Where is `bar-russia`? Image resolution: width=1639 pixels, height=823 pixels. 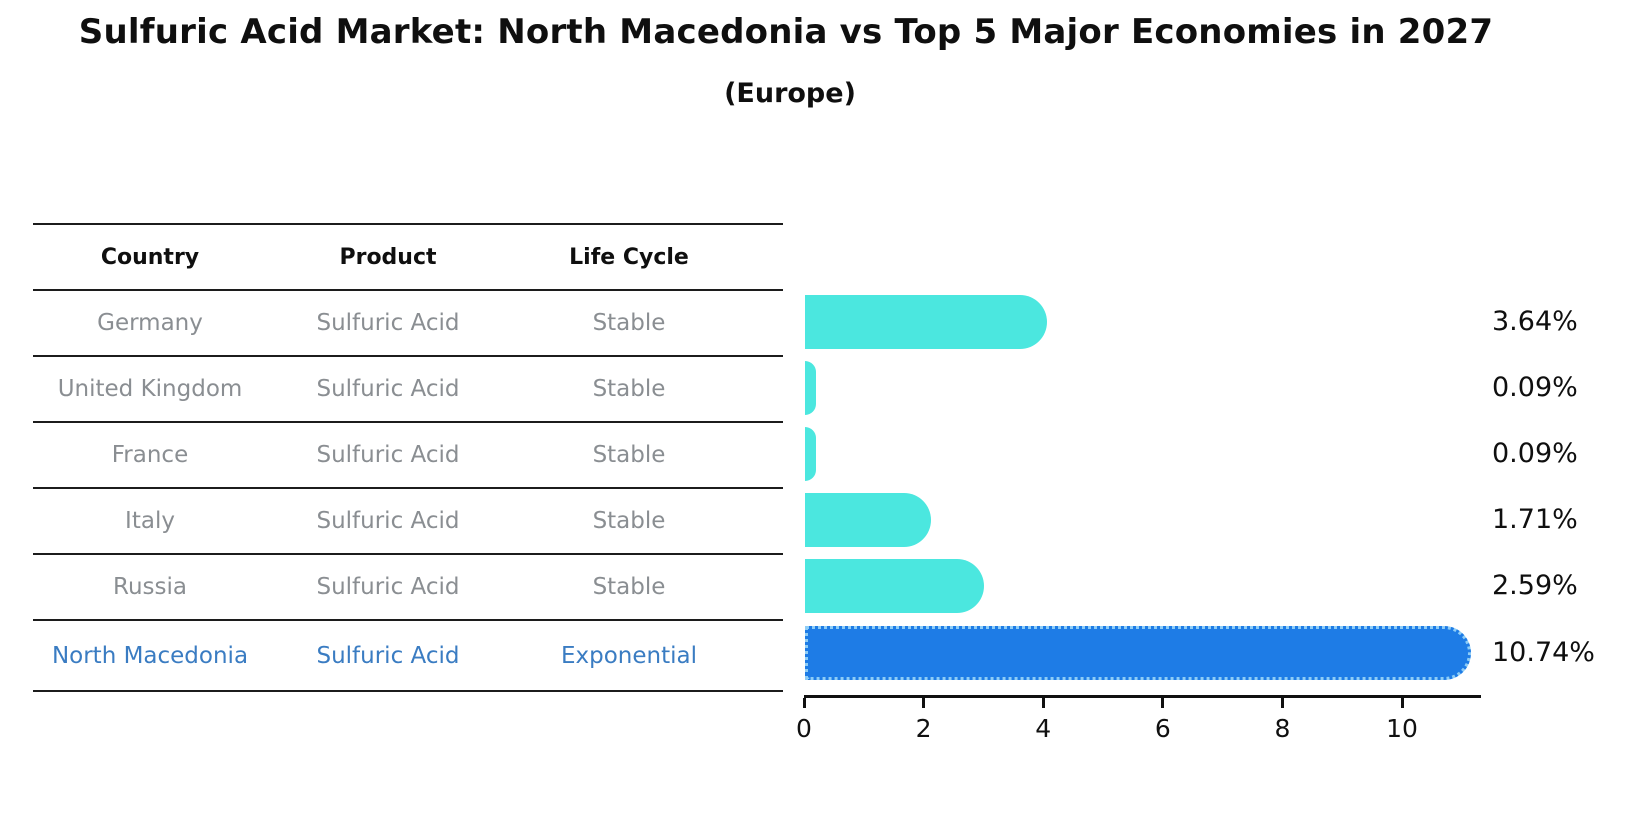
bar-russia is located at coordinates (894, 586).